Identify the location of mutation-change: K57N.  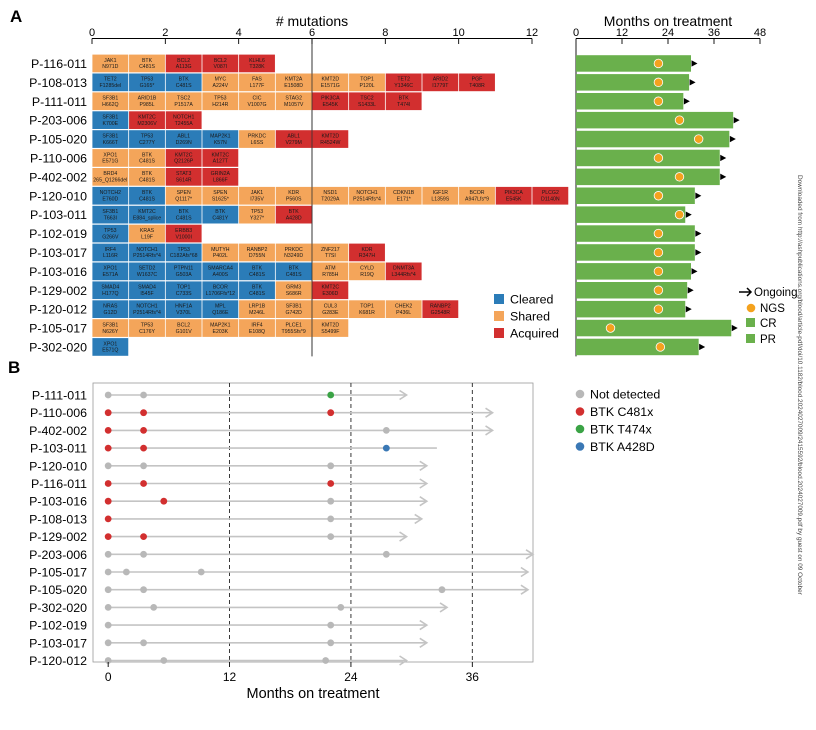
(220, 143).